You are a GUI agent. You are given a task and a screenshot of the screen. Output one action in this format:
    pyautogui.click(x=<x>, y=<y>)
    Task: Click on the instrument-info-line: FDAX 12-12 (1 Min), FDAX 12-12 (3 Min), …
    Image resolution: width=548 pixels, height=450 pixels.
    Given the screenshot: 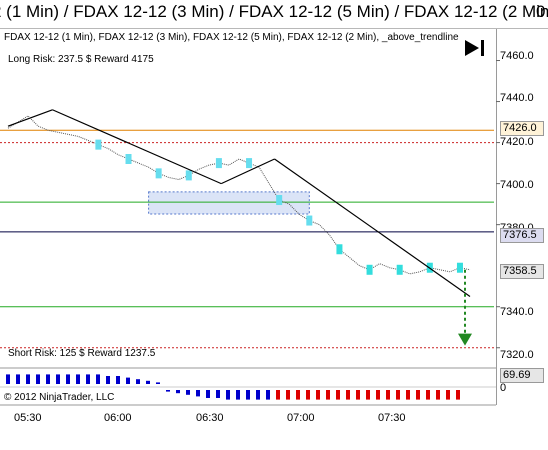 What is the action you would take?
    pyautogui.click(x=231, y=37)
    